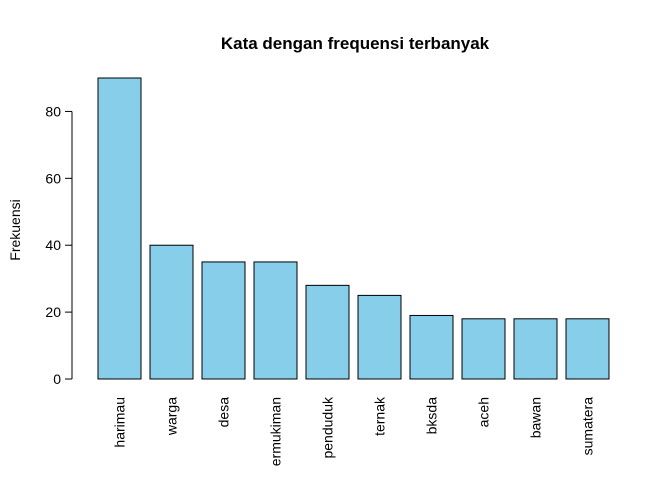  I want to click on x-tick-label-ermukiman: ermukiman, so click(276, 431).